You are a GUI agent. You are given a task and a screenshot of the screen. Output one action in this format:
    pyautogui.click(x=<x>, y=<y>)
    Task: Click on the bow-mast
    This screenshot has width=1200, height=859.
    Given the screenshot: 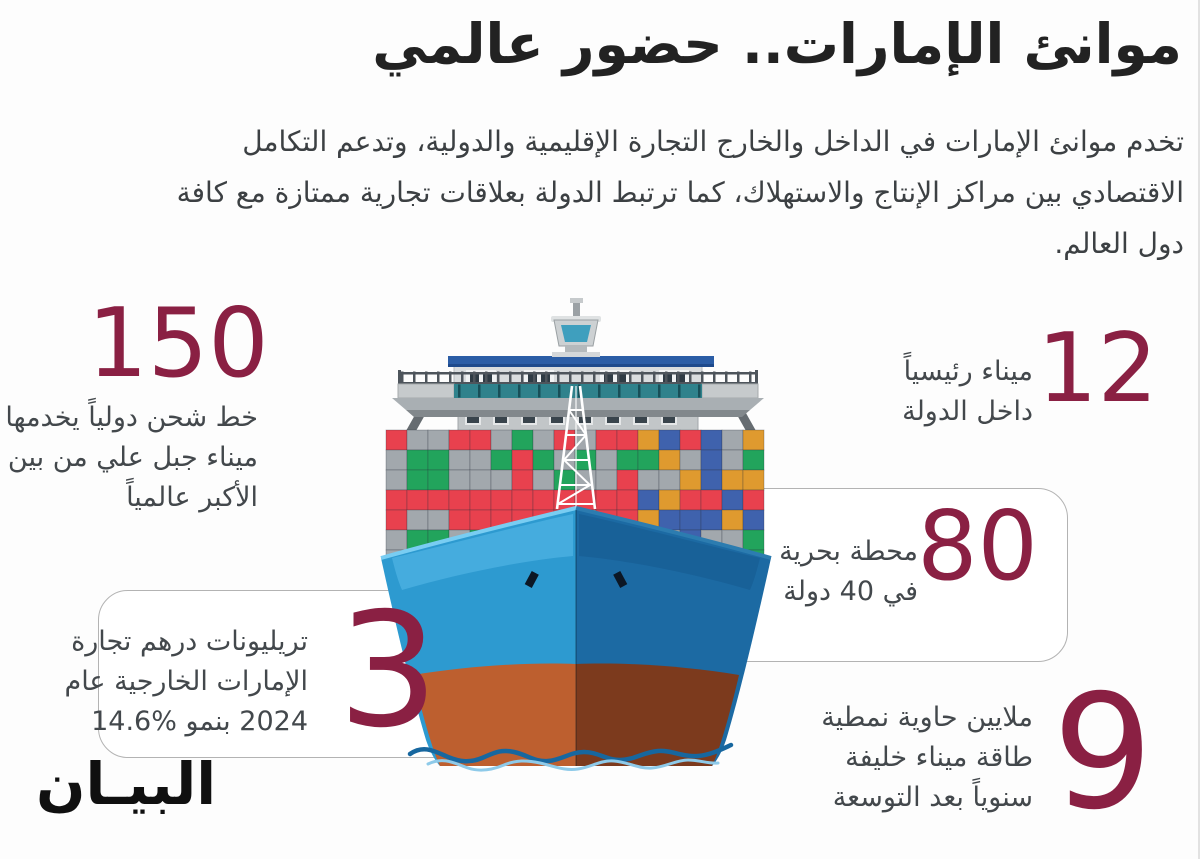 What is the action you would take?
    pyautogui.click(x=576, y=447)
    